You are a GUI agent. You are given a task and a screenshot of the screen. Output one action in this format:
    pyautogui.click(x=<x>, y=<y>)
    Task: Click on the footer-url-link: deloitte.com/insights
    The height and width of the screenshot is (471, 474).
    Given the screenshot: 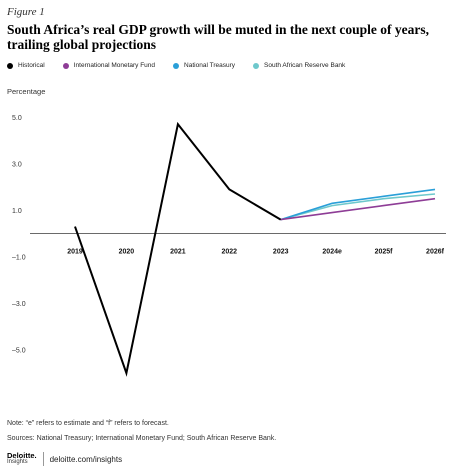 What is the action you would take?
    pyautogui.click(x=86, y=459)
    